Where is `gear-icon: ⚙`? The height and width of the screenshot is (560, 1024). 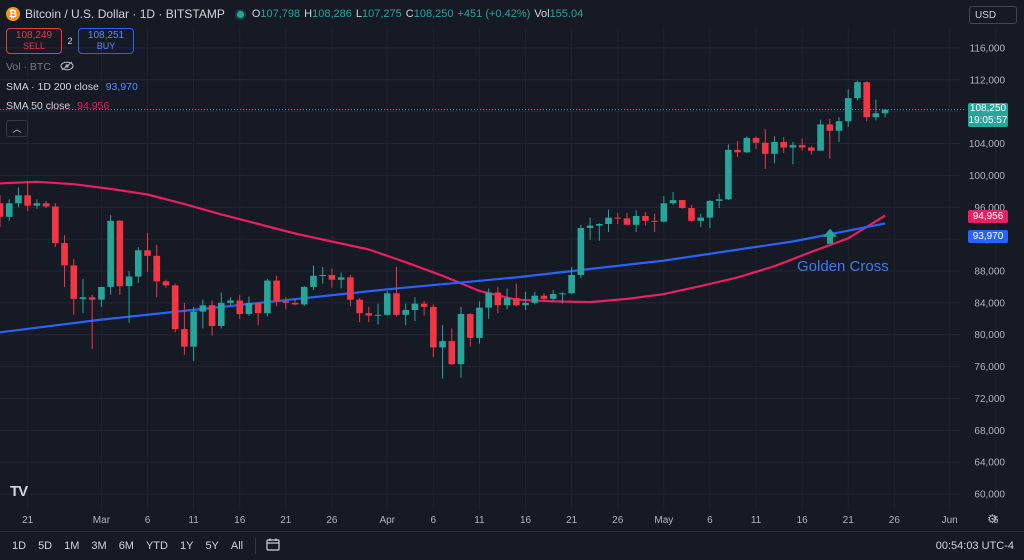 gear-icon: ⚙ is located at coordinates (992, 519).